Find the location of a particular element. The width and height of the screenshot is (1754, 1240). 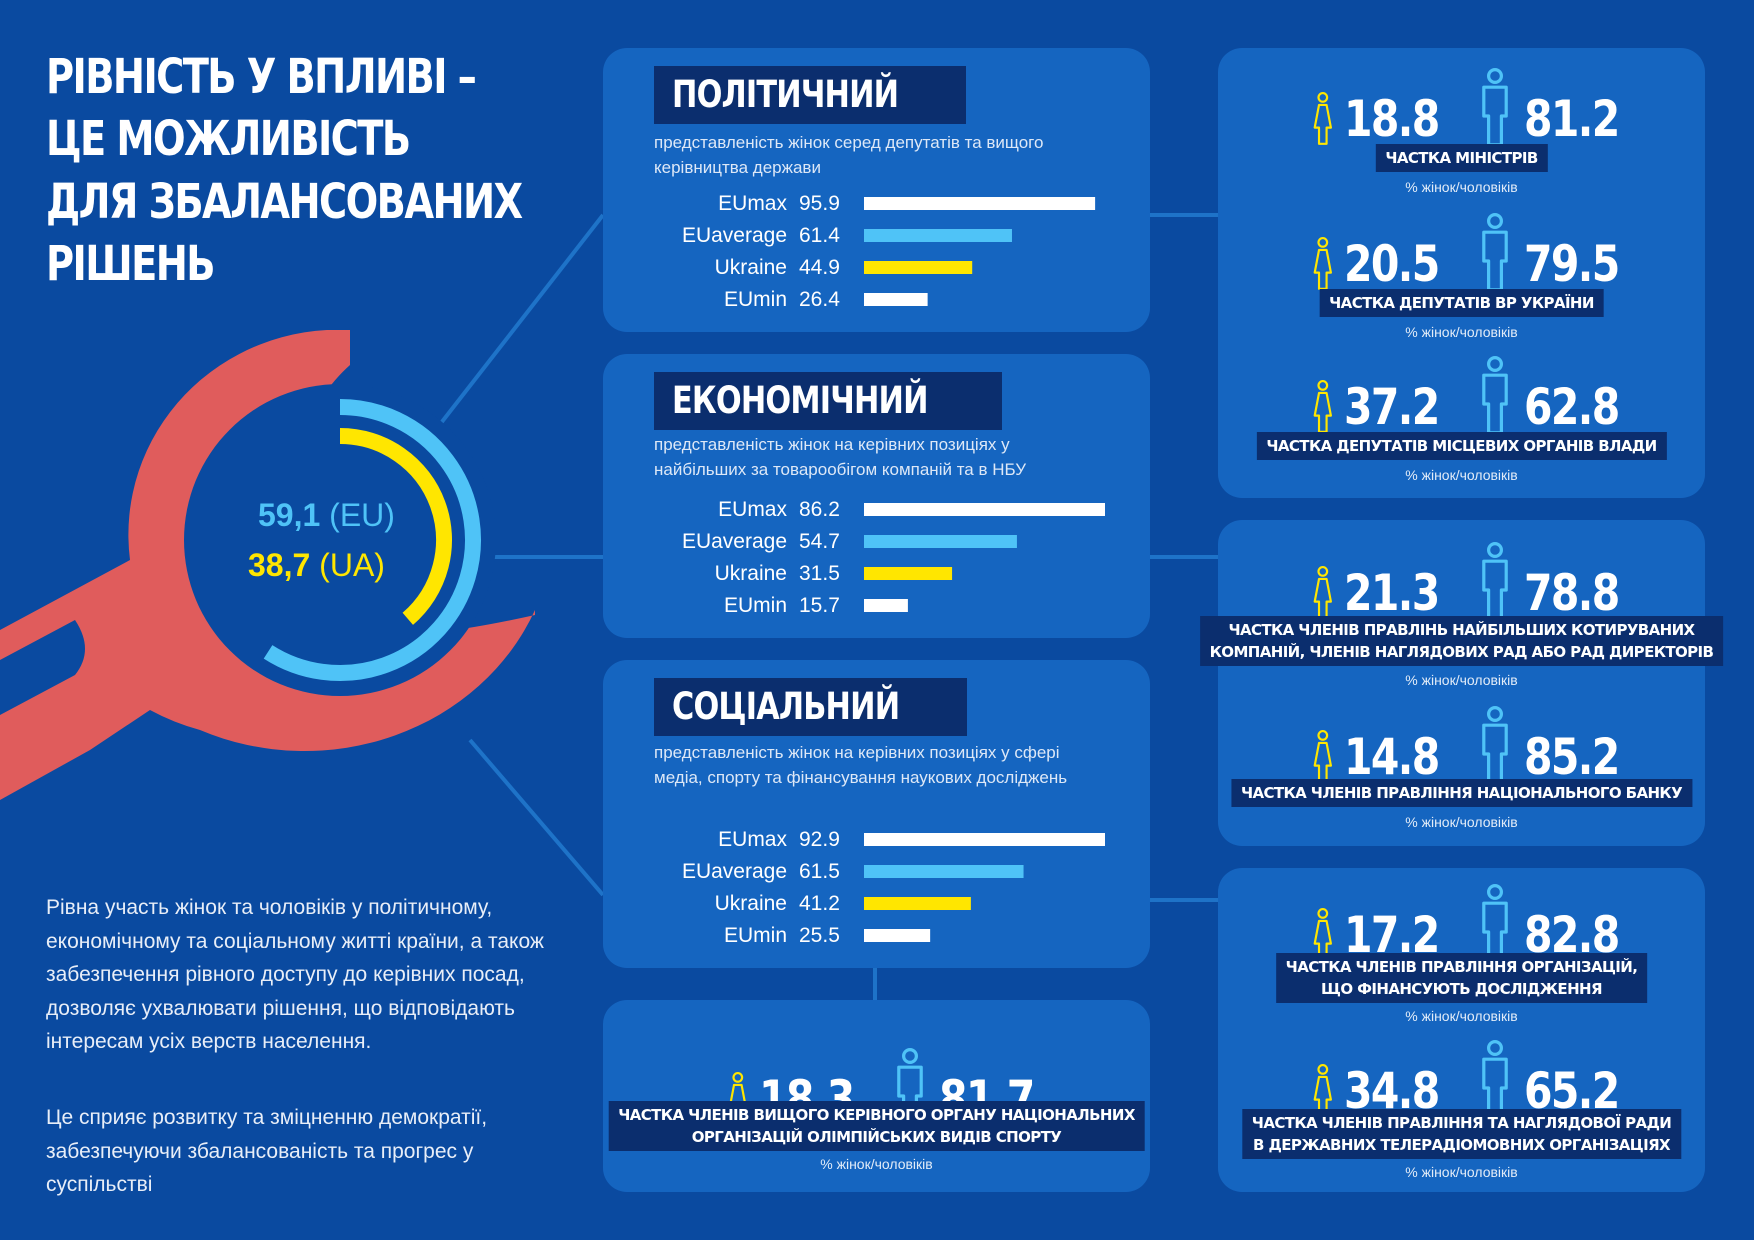

bar-value-label: 31.5 is located at coordinates (819, 573).